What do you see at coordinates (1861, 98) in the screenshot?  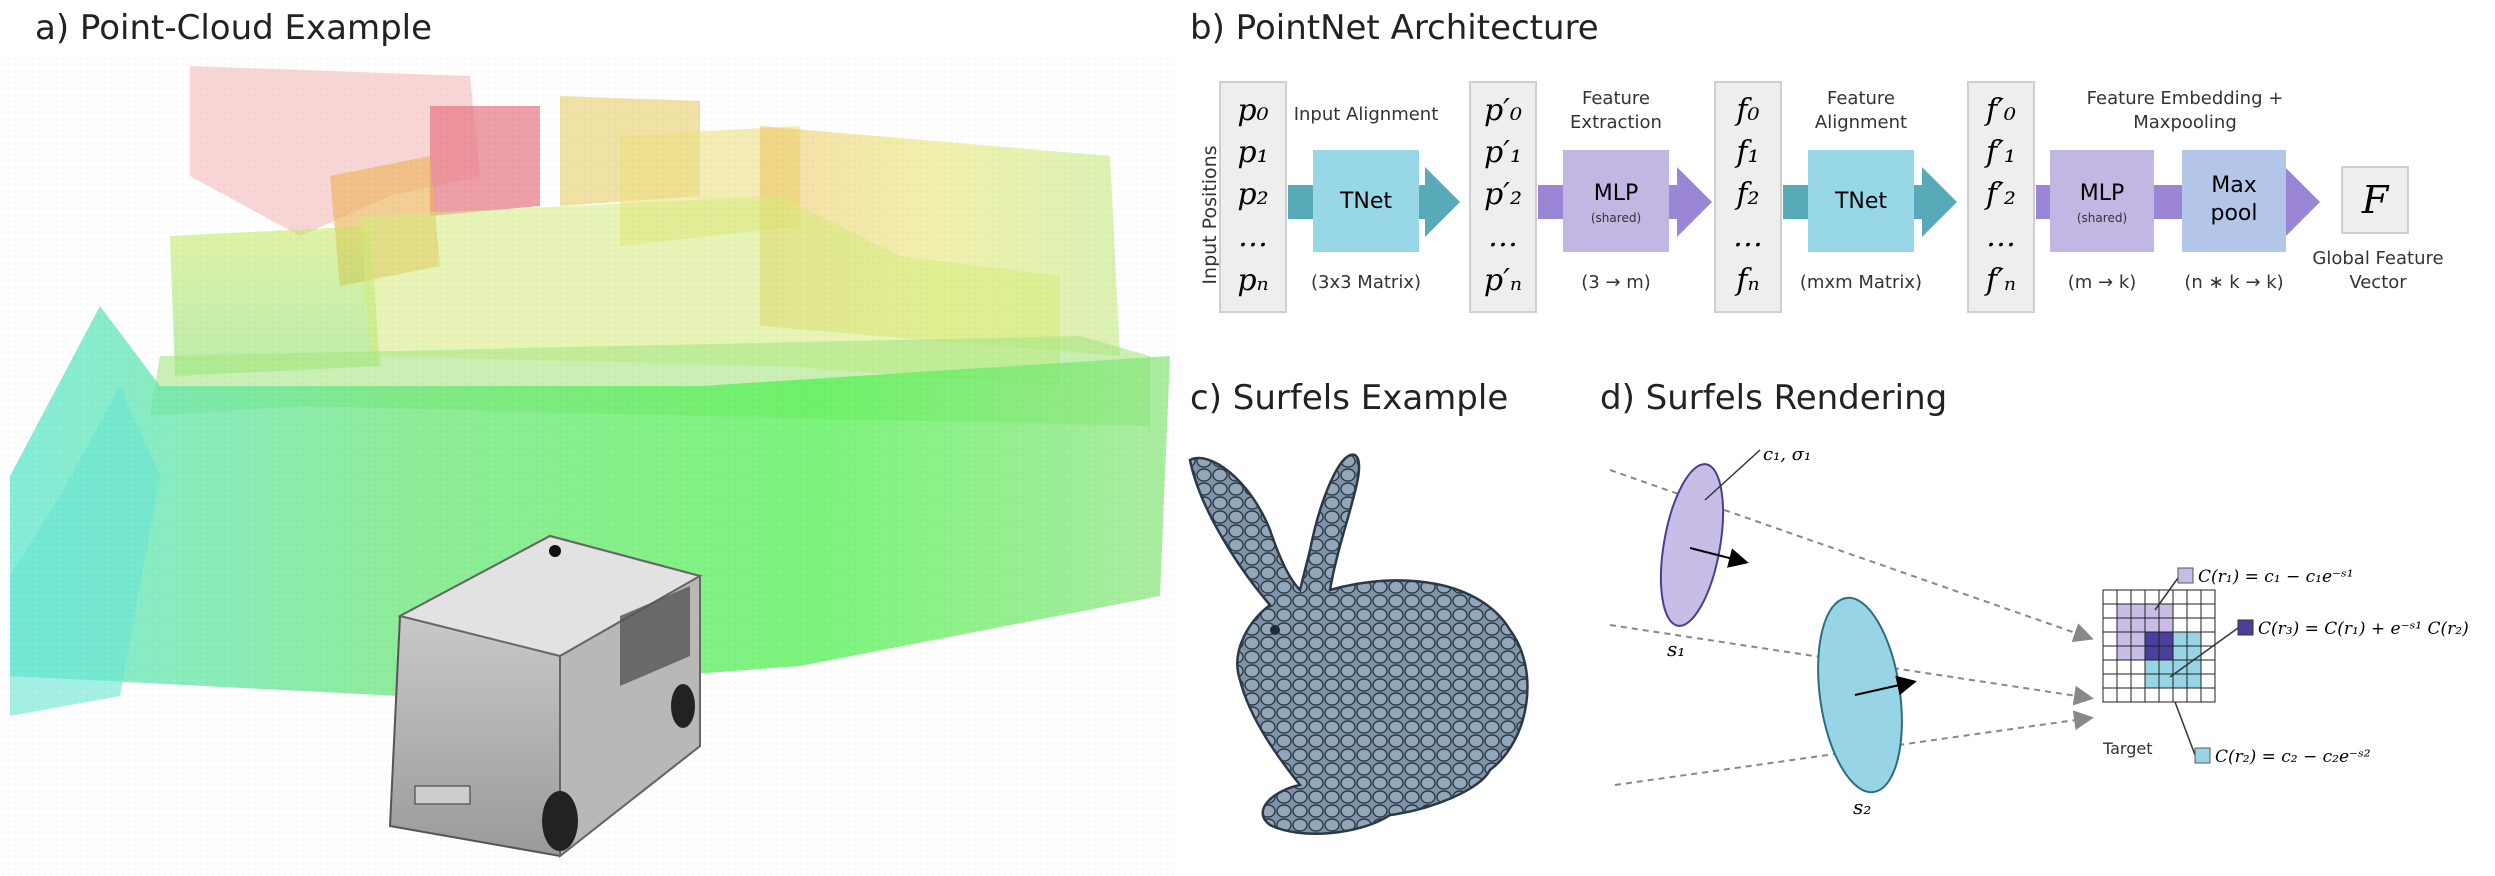 I see `tnet2-top-line1: Feature` at bounding box center [1861, 98].